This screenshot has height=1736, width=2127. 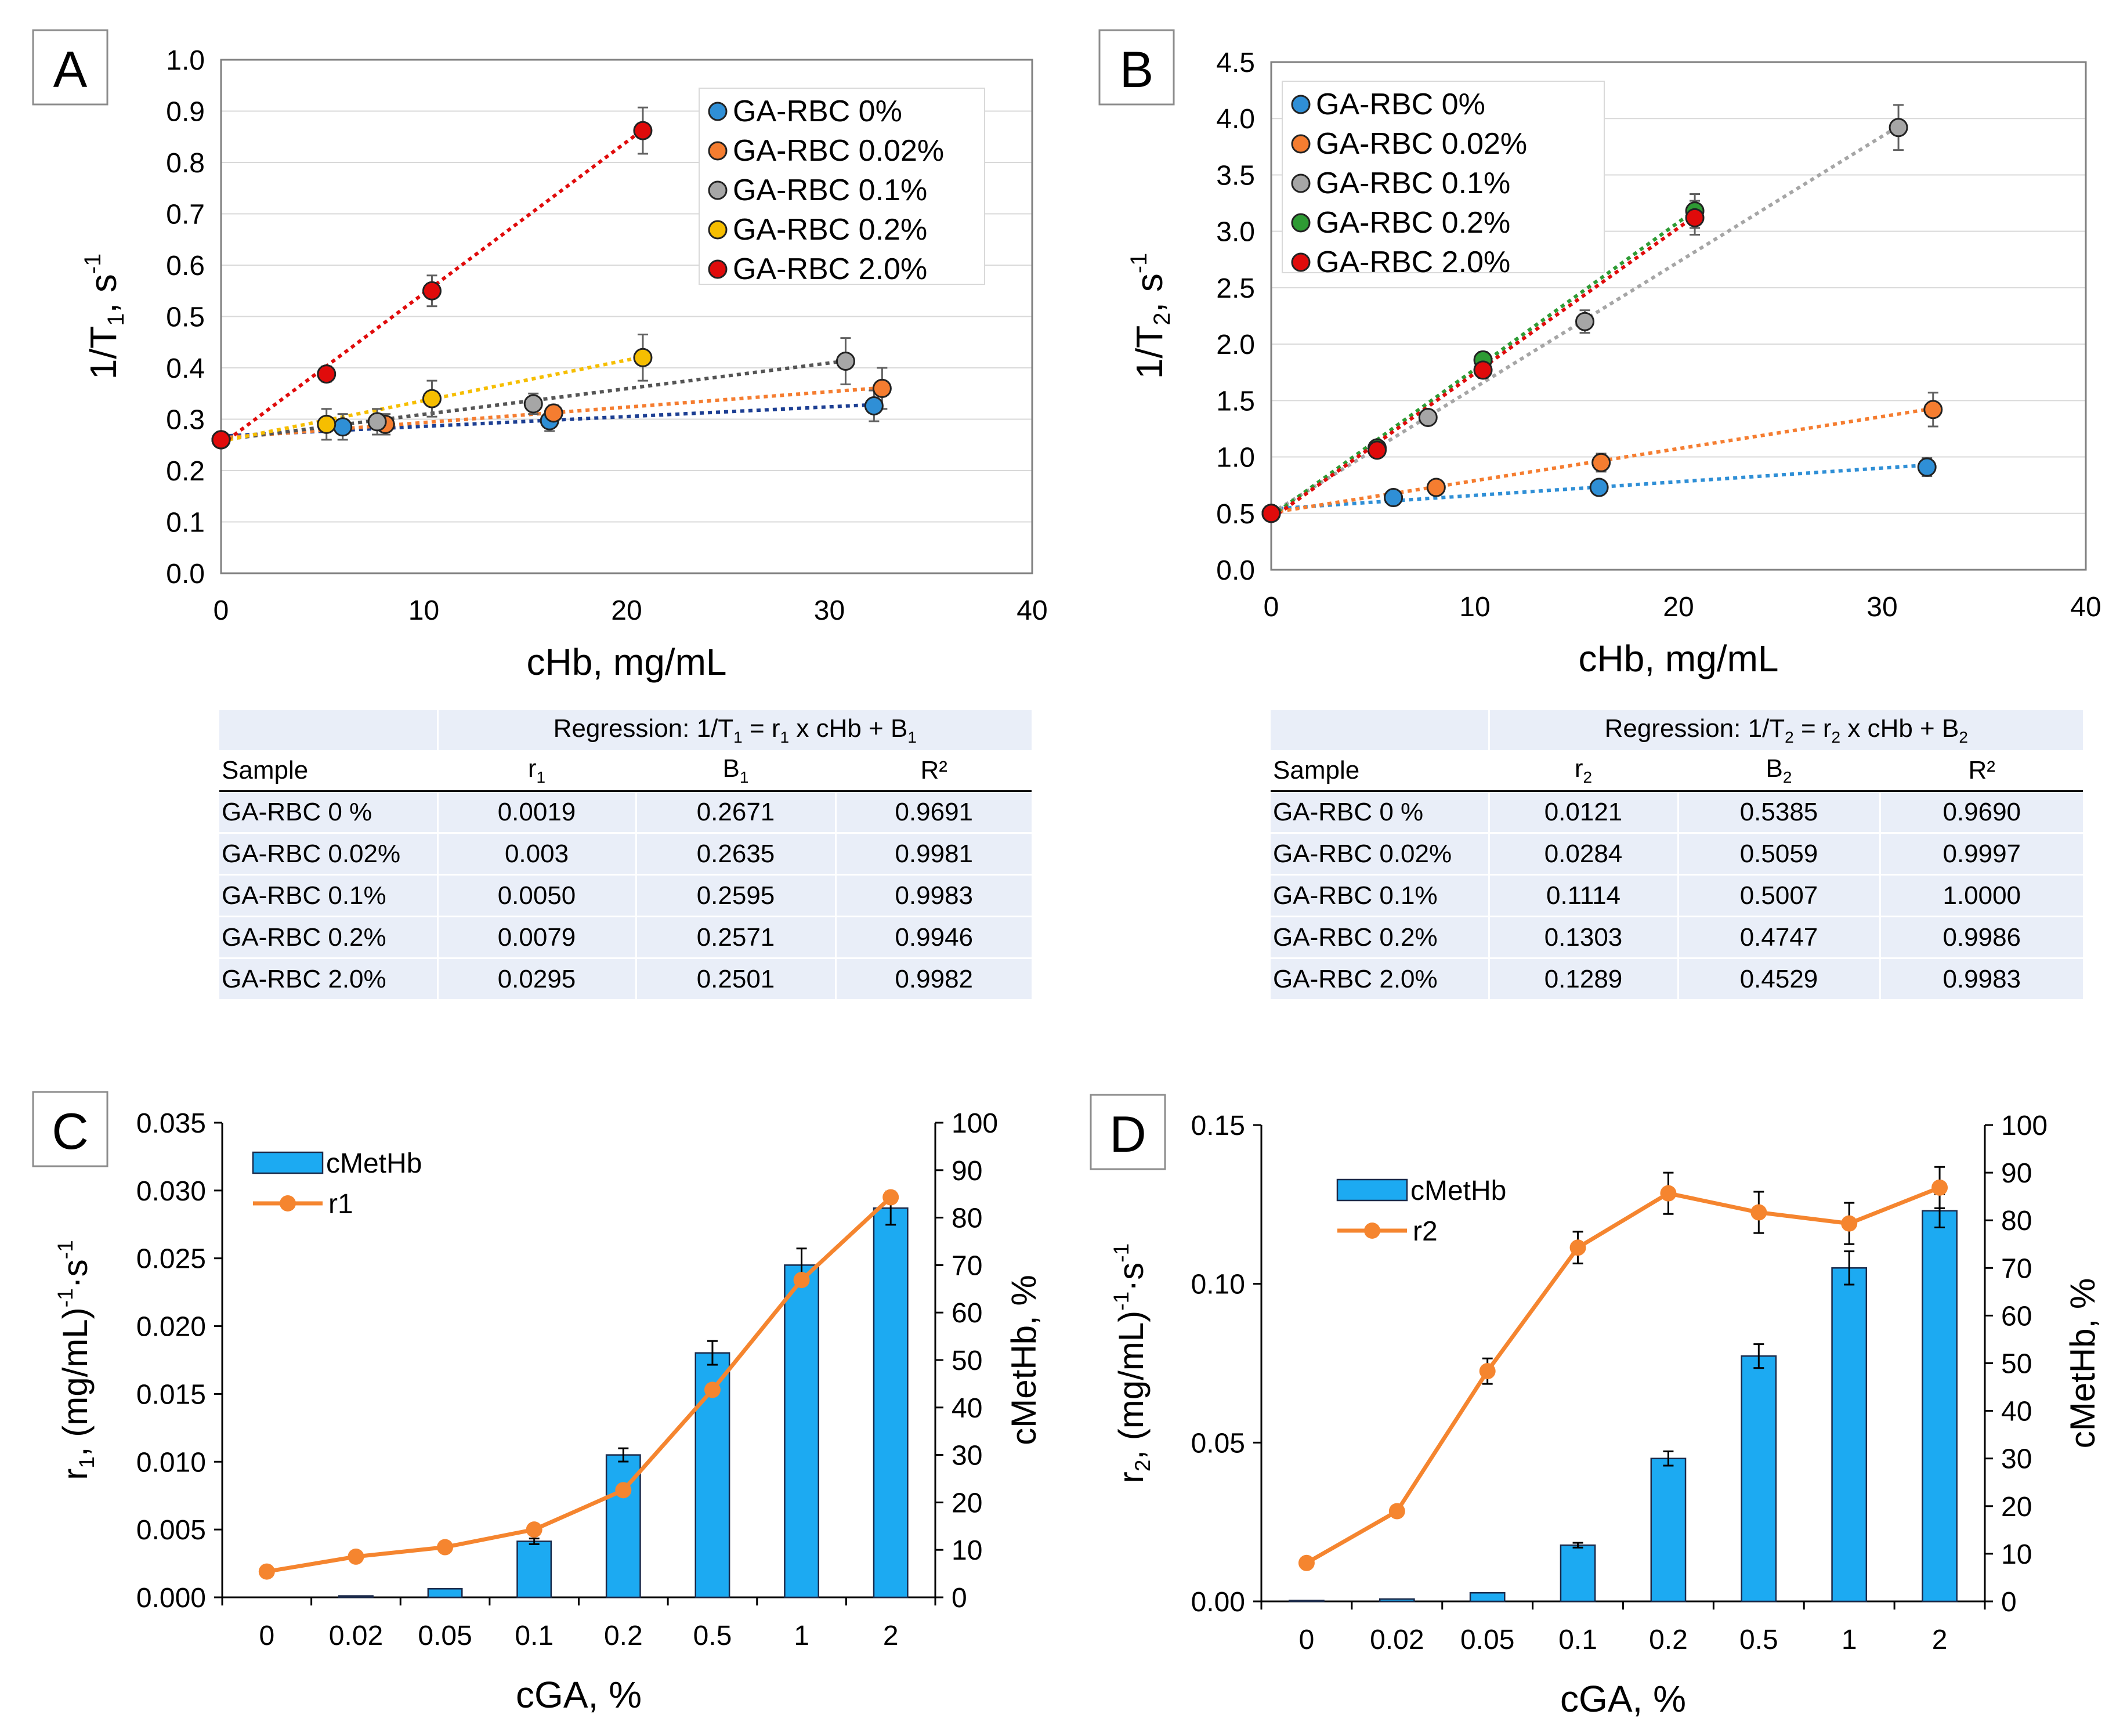 I want to click on legend-label: r1, so click(x=340, y=1204).